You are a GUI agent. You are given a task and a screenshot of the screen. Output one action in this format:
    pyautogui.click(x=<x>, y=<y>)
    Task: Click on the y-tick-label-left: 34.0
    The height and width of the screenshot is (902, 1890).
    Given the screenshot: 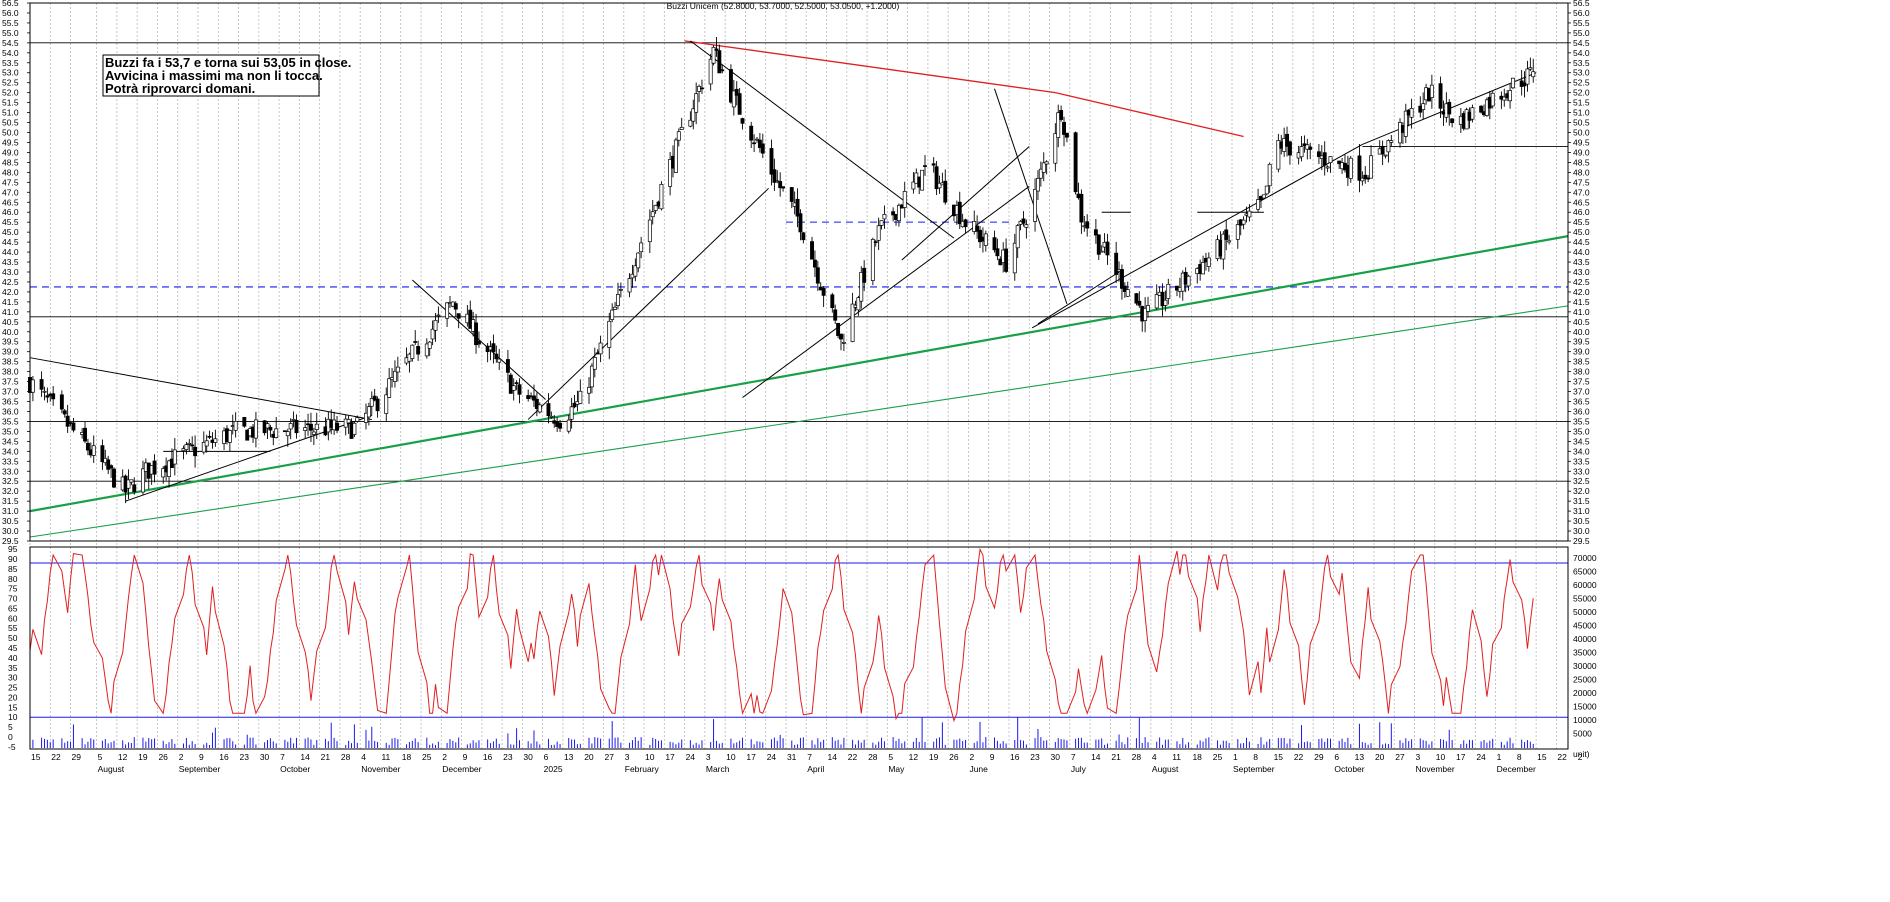 What is the action you would take?
    pyautogui.click(x=10, y=451)
    